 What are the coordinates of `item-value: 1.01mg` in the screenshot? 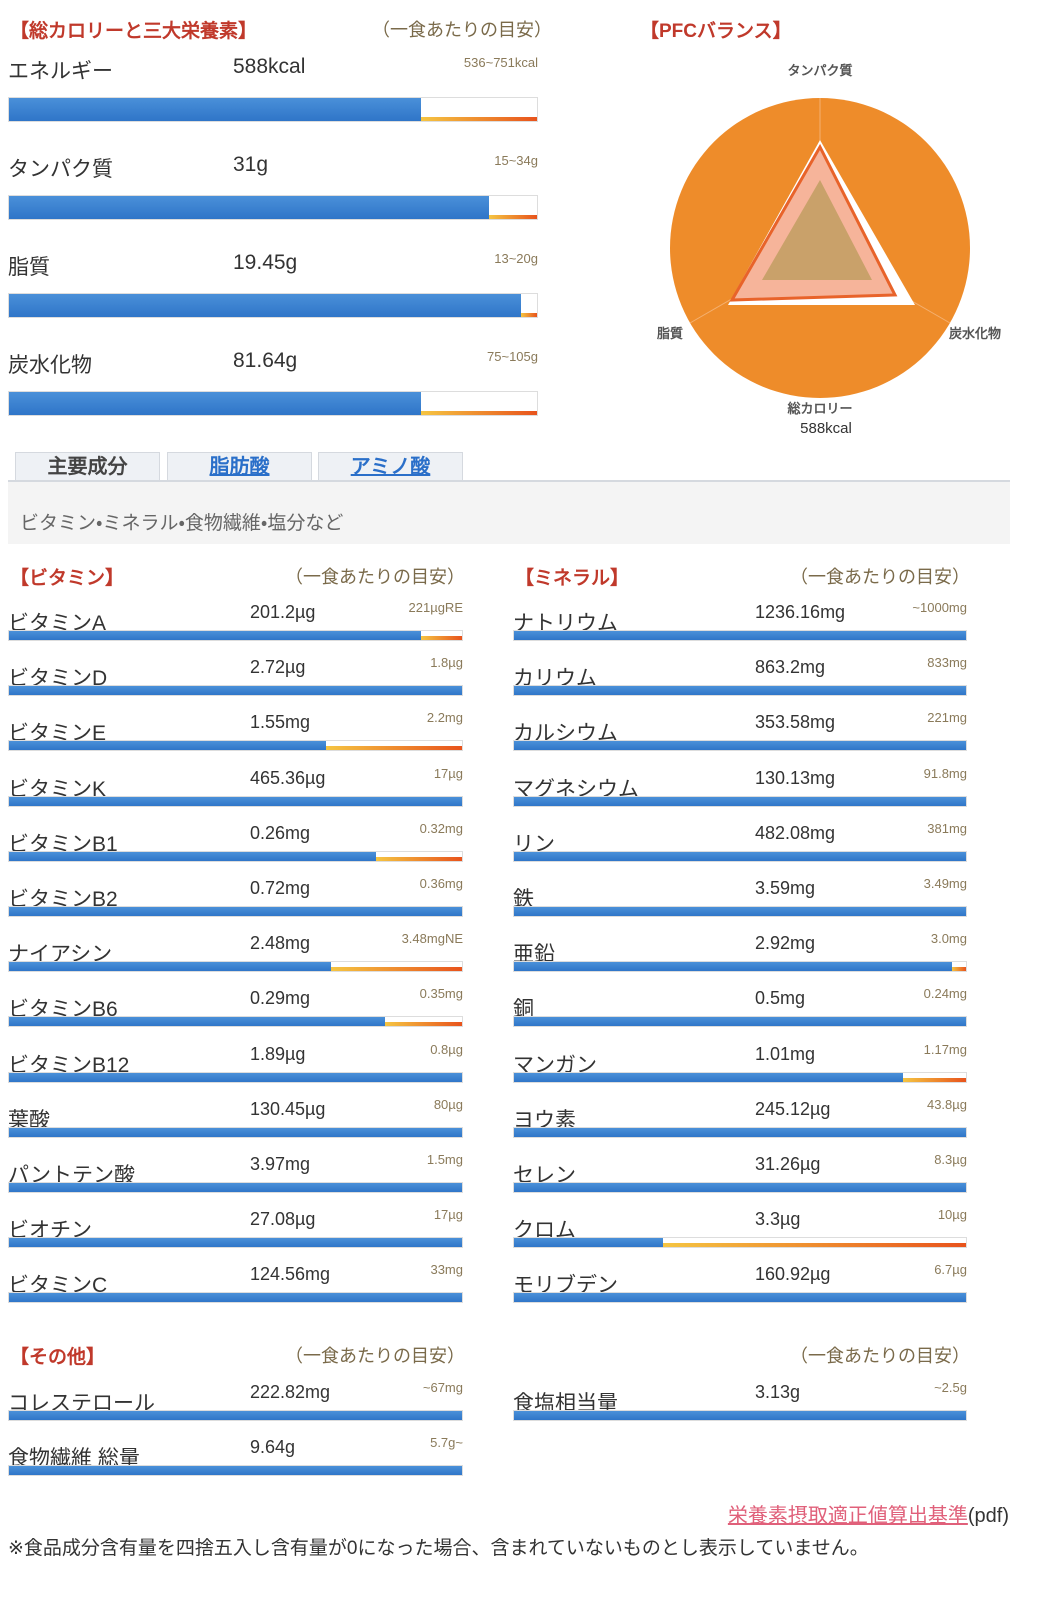 It's located at (785, 1053).